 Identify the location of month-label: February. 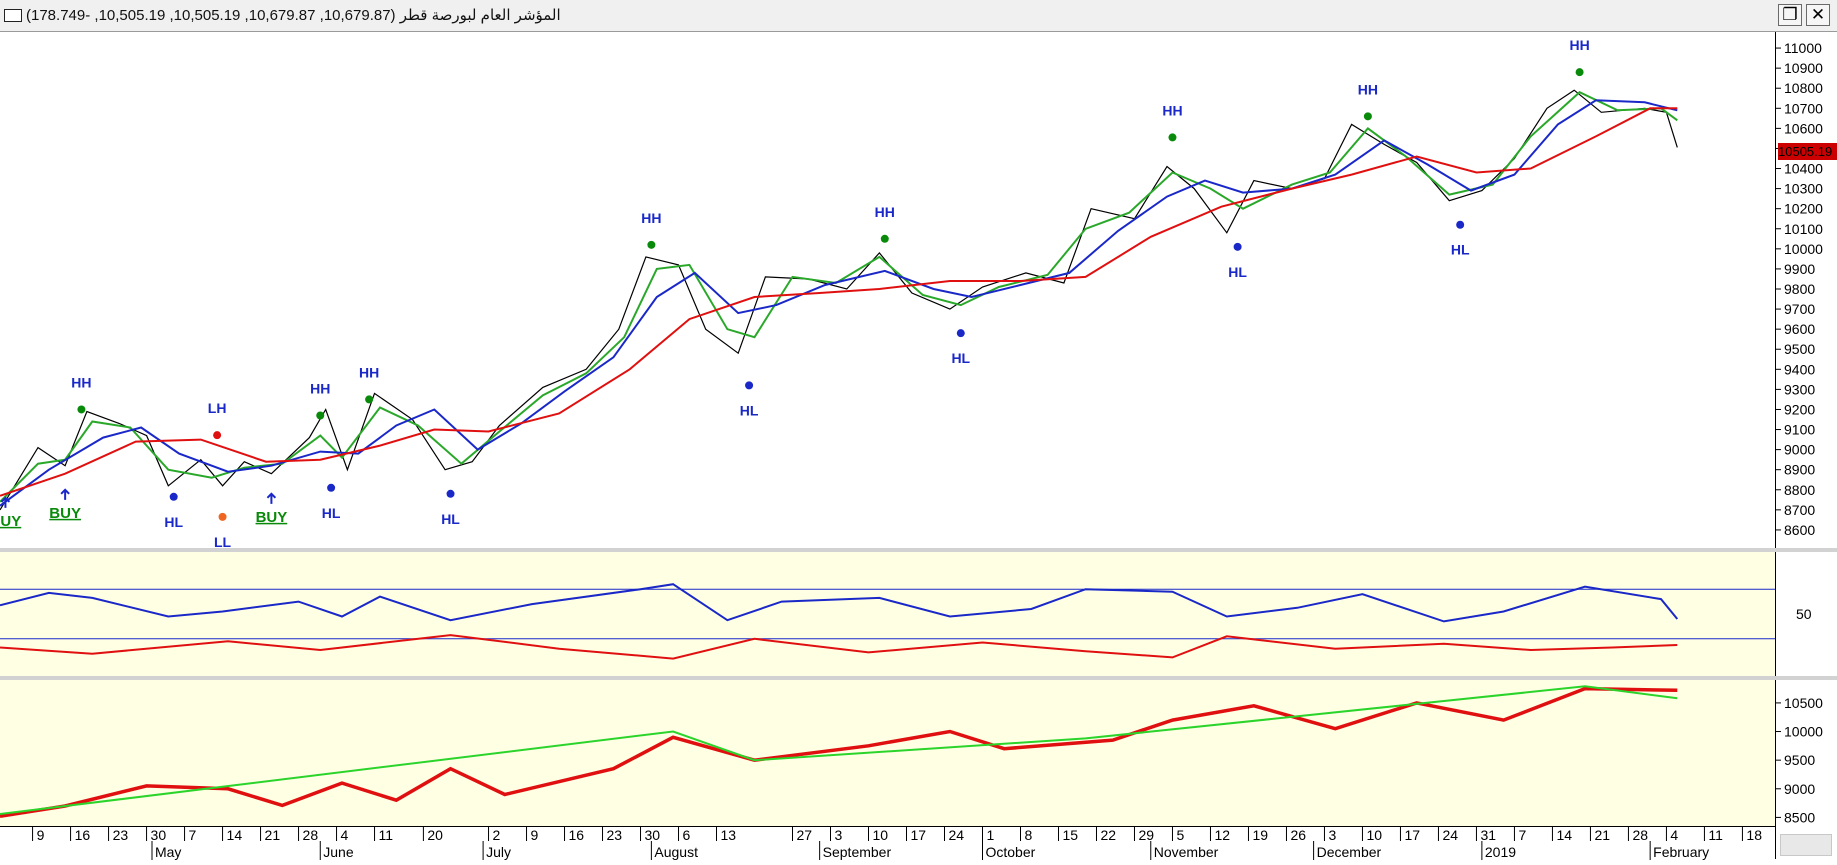
(1681, 852).